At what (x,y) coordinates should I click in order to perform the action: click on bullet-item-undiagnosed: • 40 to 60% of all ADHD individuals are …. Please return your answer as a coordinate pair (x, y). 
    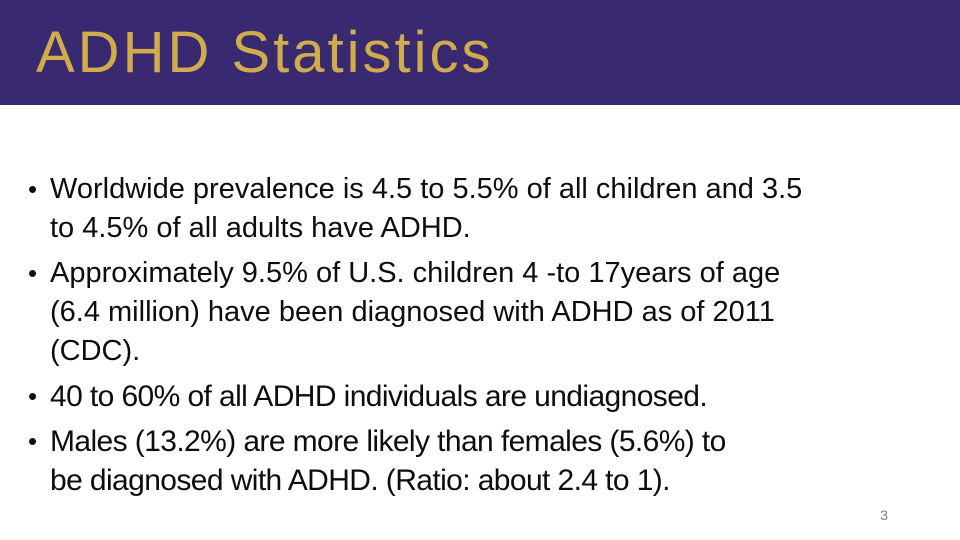
    Looking at the image, I should click on (476, 396).